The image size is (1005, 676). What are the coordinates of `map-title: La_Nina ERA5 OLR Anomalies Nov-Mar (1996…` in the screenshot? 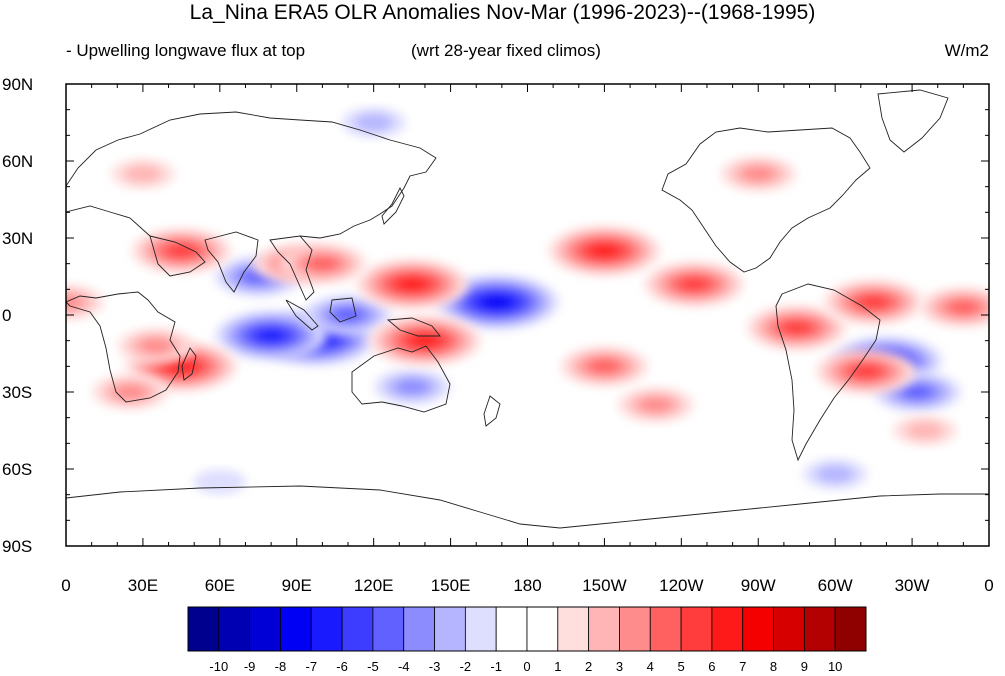 It's located at (502, 12).